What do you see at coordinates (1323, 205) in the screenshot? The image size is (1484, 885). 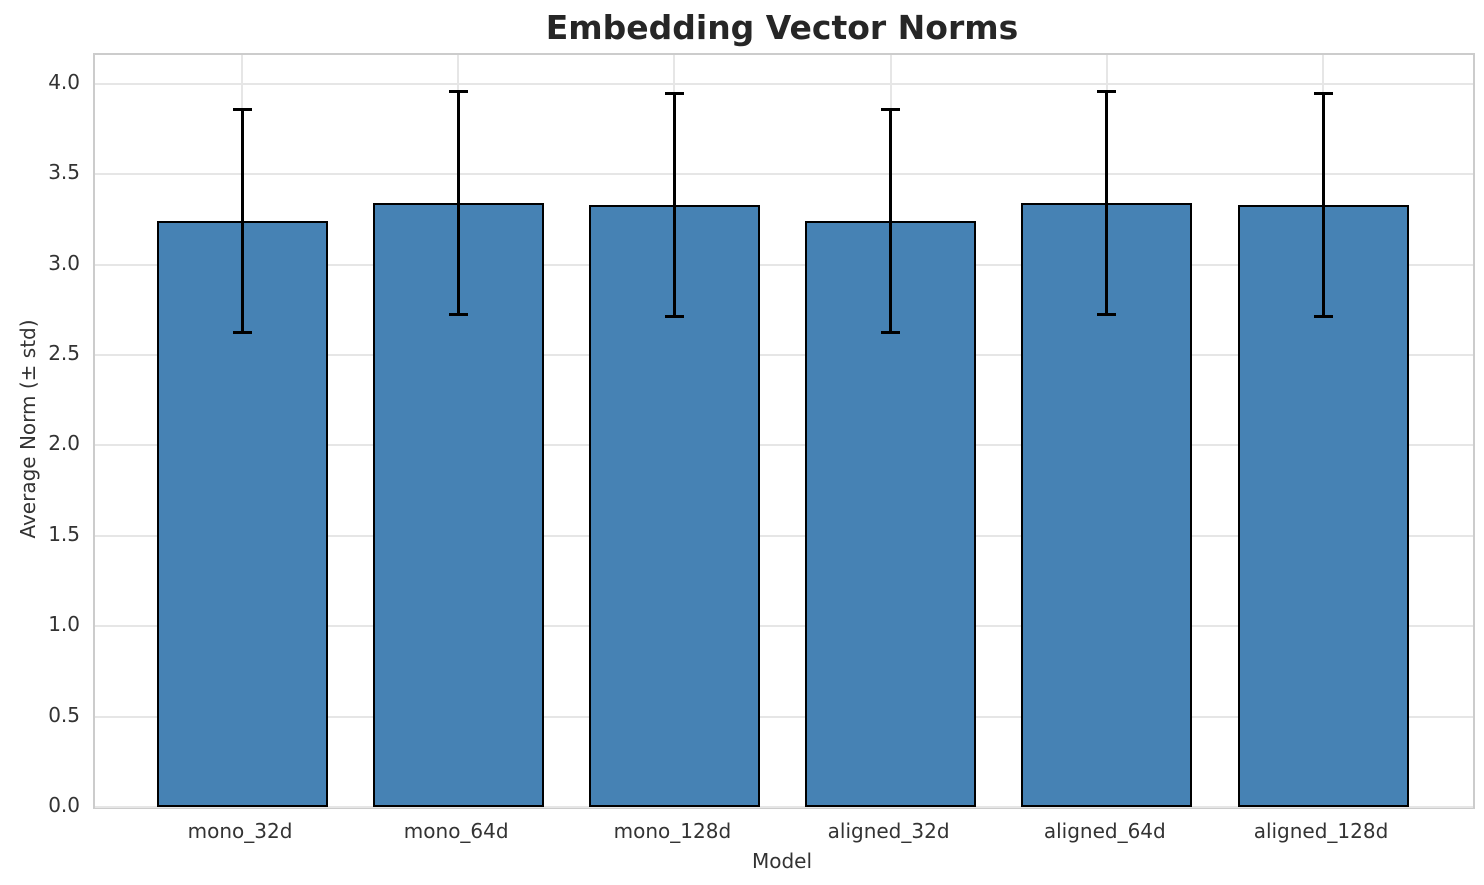 I see `error-bar-aligned_128d` at bounding box center [1323, 205].